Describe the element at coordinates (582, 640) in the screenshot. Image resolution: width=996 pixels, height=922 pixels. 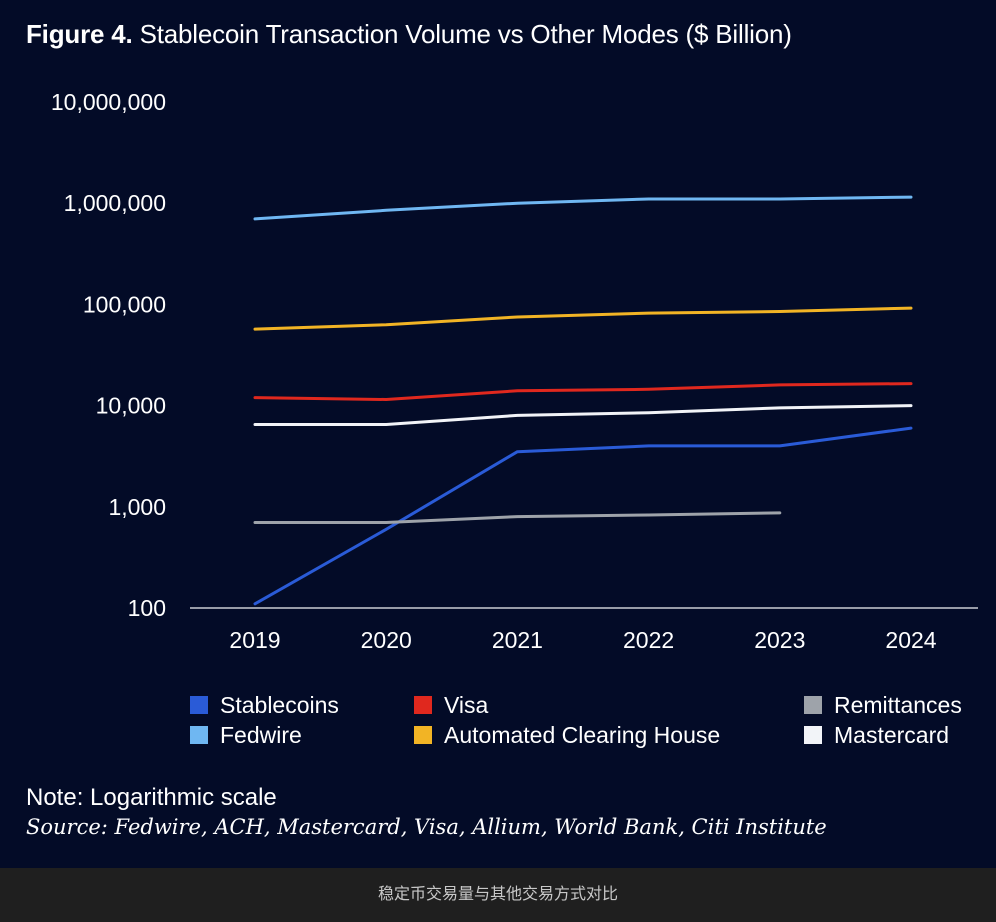
I see `x-axis-ticks: 2019 2020 2021 2022 2023 2024` at that location.